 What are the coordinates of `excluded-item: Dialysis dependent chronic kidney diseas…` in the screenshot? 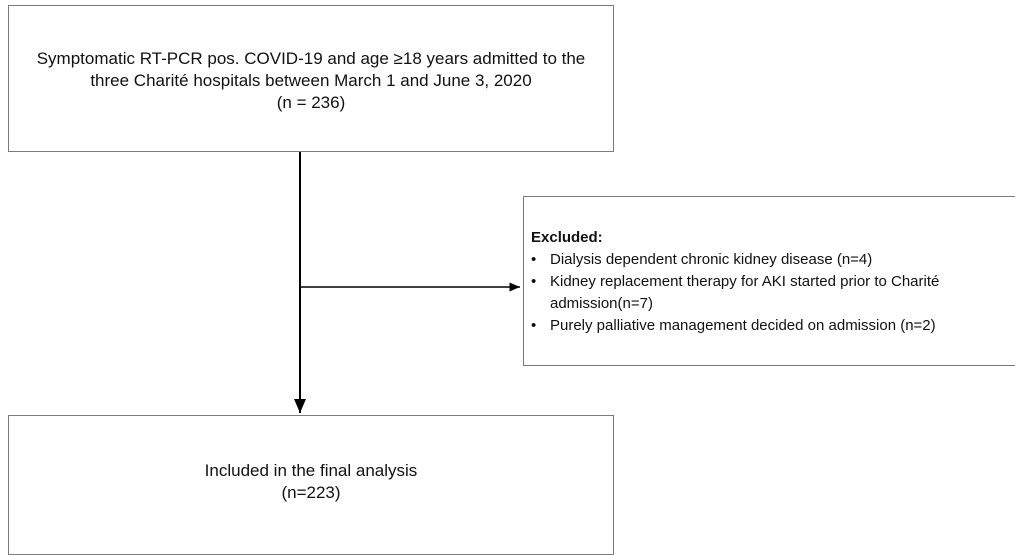 It's located at (773, 260).